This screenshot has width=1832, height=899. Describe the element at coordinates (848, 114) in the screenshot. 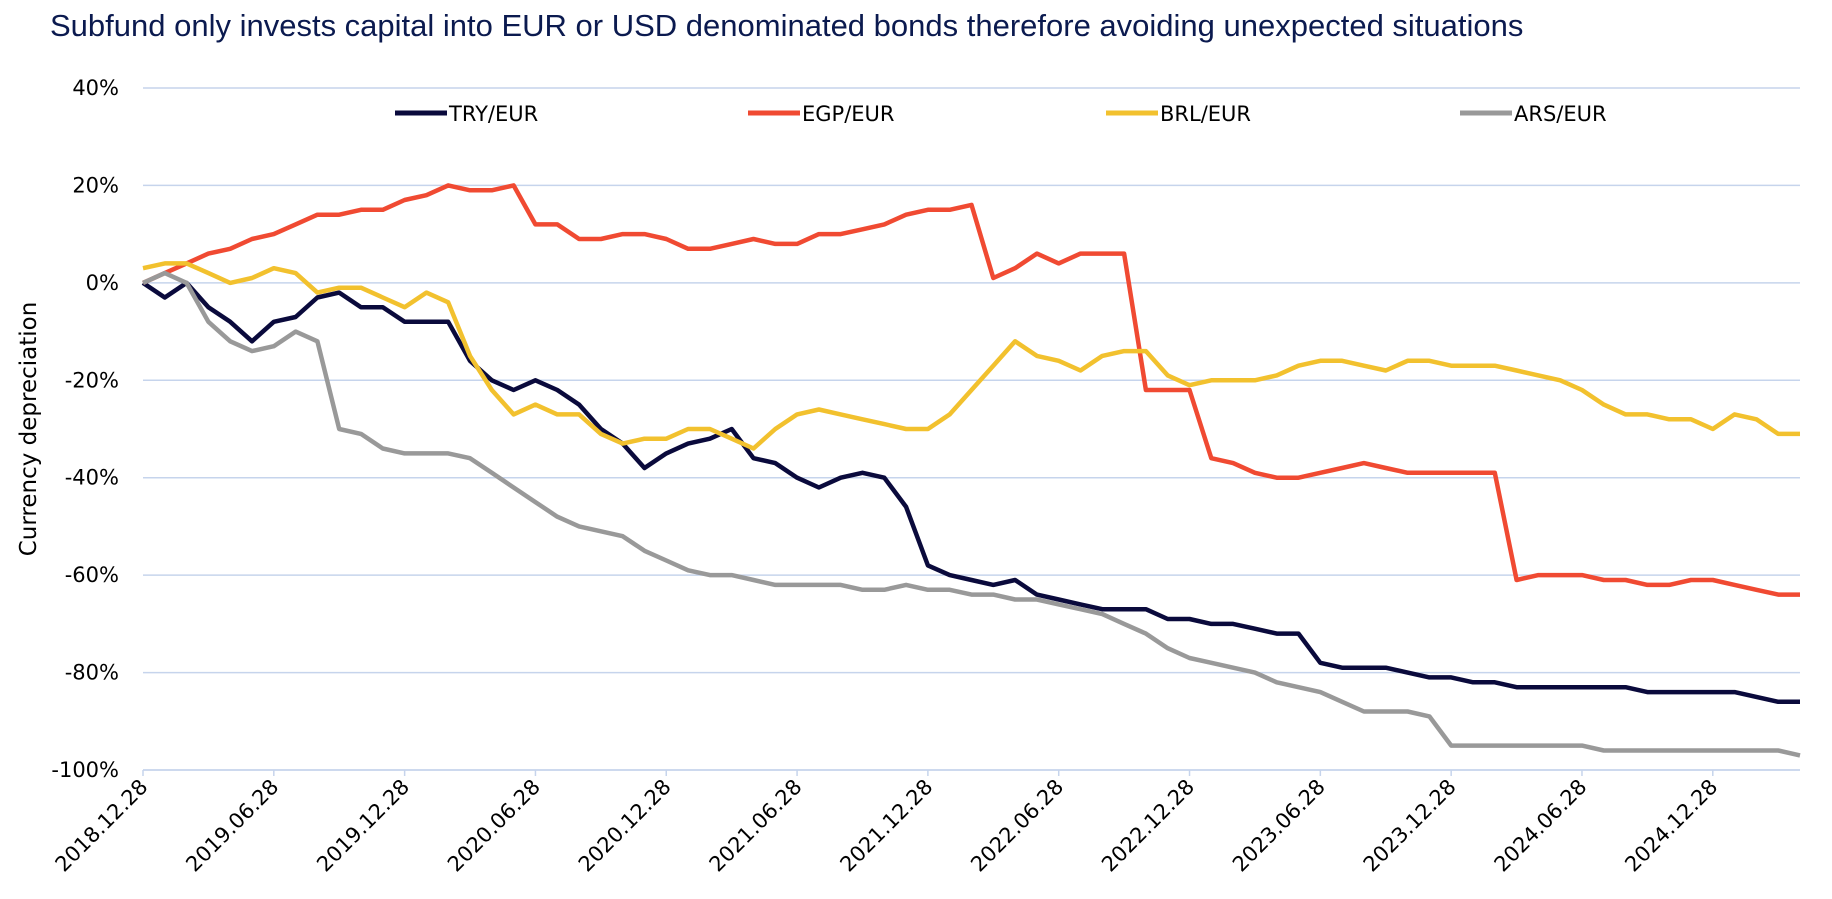

I see `legend-label: EGP/EUR` at that location.